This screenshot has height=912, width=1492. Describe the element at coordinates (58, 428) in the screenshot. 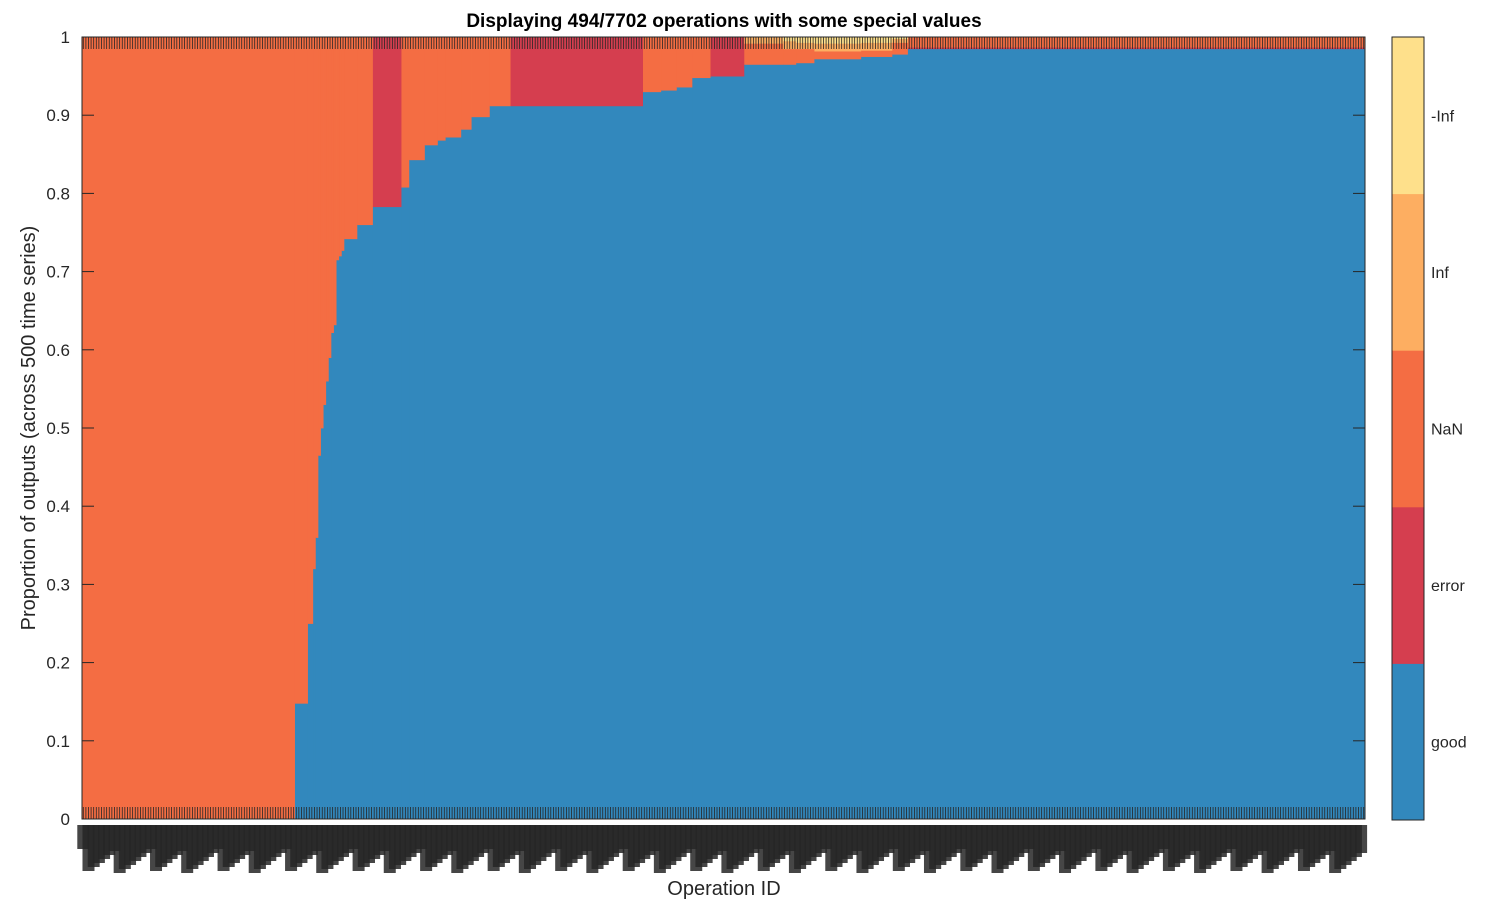

I see `y-tick-label: 0.5` at that location.